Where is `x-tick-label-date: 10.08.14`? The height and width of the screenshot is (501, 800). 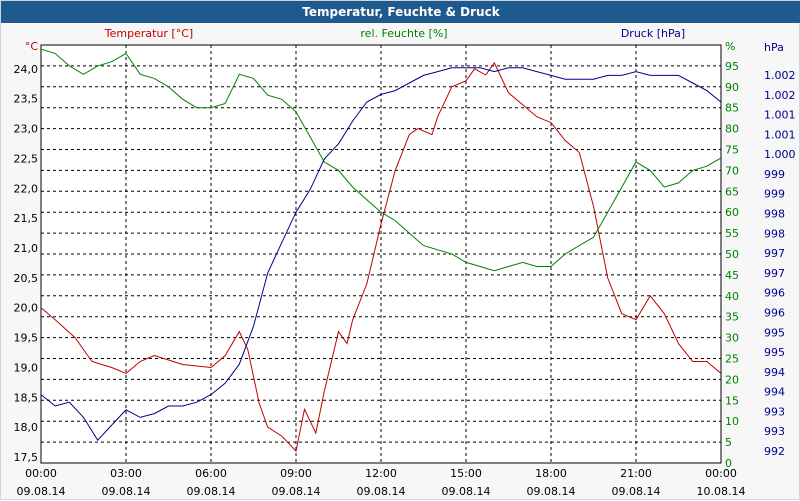
x-tick-label-date: 10.08.14 is located at coordinates (721, 491).